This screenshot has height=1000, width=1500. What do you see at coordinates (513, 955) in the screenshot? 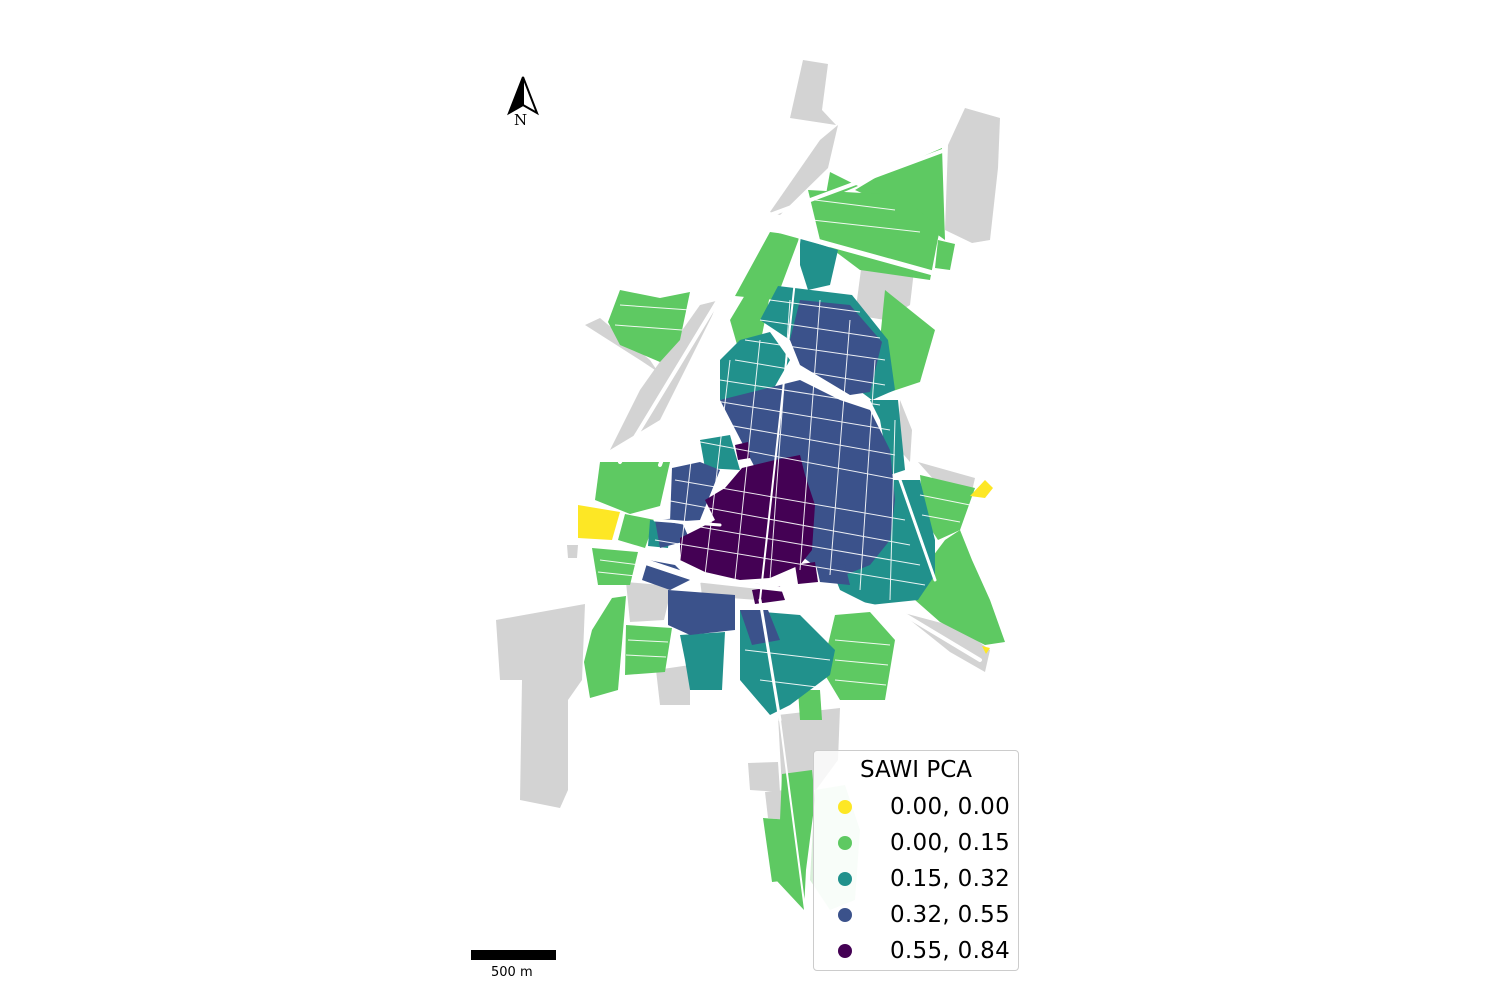
I see `scale-bar` at bounding box center [513, 955].